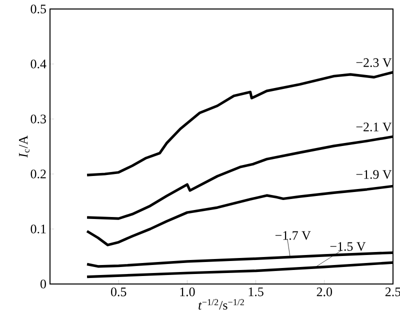  What do you see at coordinates (374, 63) in the screenshot?
I see `series-label: −2.3 V` at bounding box center [374, 63].